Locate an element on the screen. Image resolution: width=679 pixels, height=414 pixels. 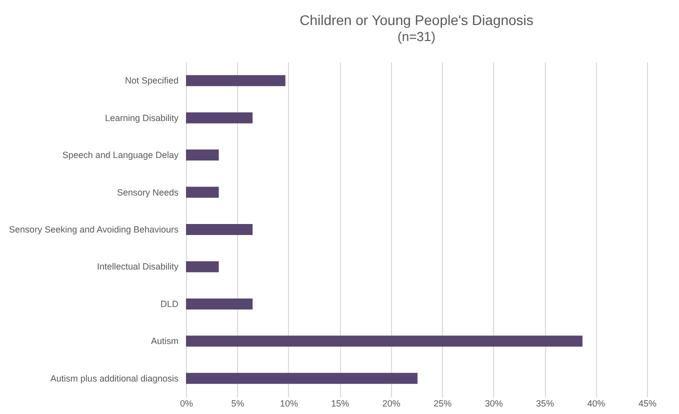
x-tick-label: 35% is located at coordinates (545, 403).